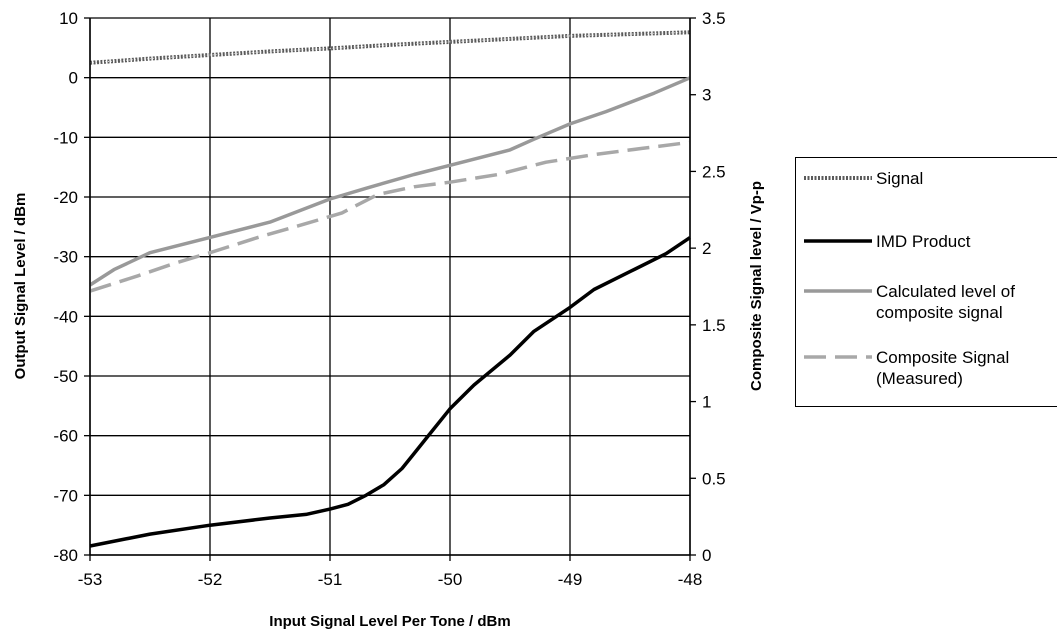  I want to click on y2-tick-label: 3.5, so click(714, 18).